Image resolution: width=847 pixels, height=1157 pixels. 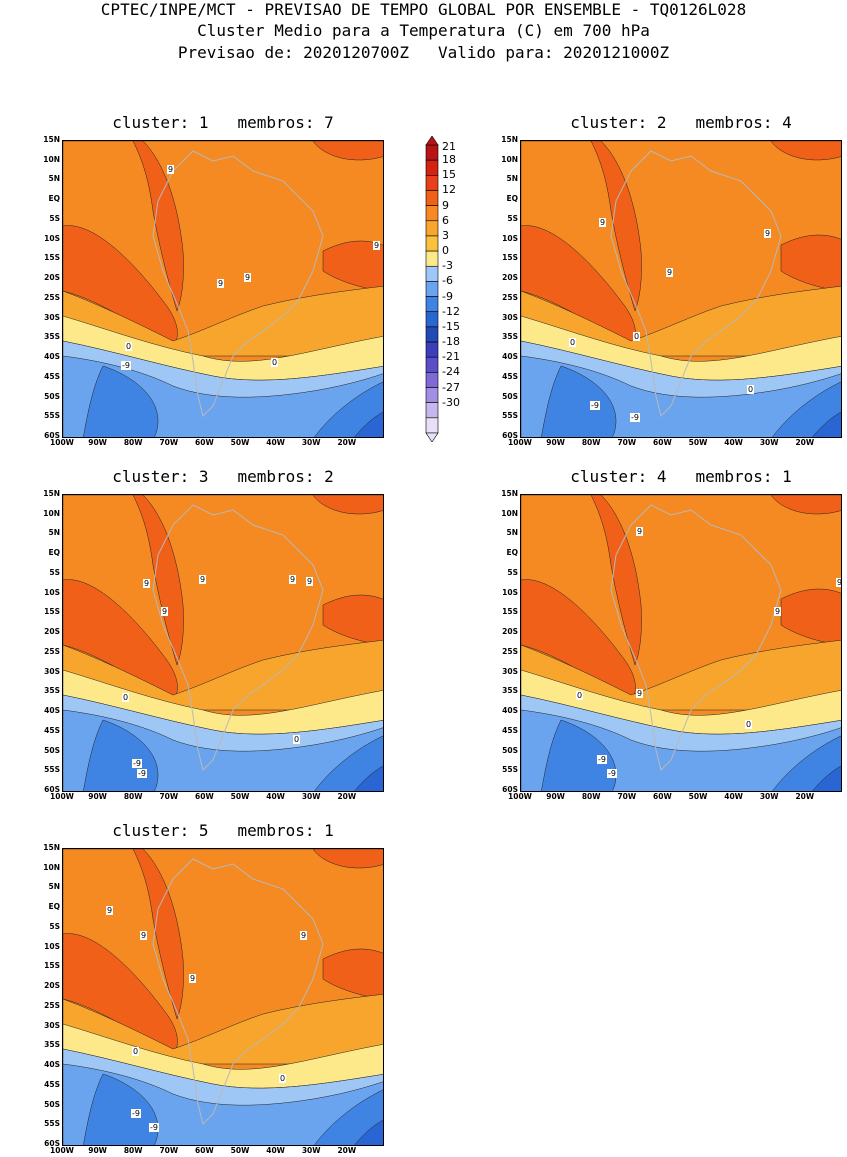 What do you see at coordinates (733, 796) in the screenshot?
I see `longitude-tick-label: 40W` at bounding box center [733, 796].